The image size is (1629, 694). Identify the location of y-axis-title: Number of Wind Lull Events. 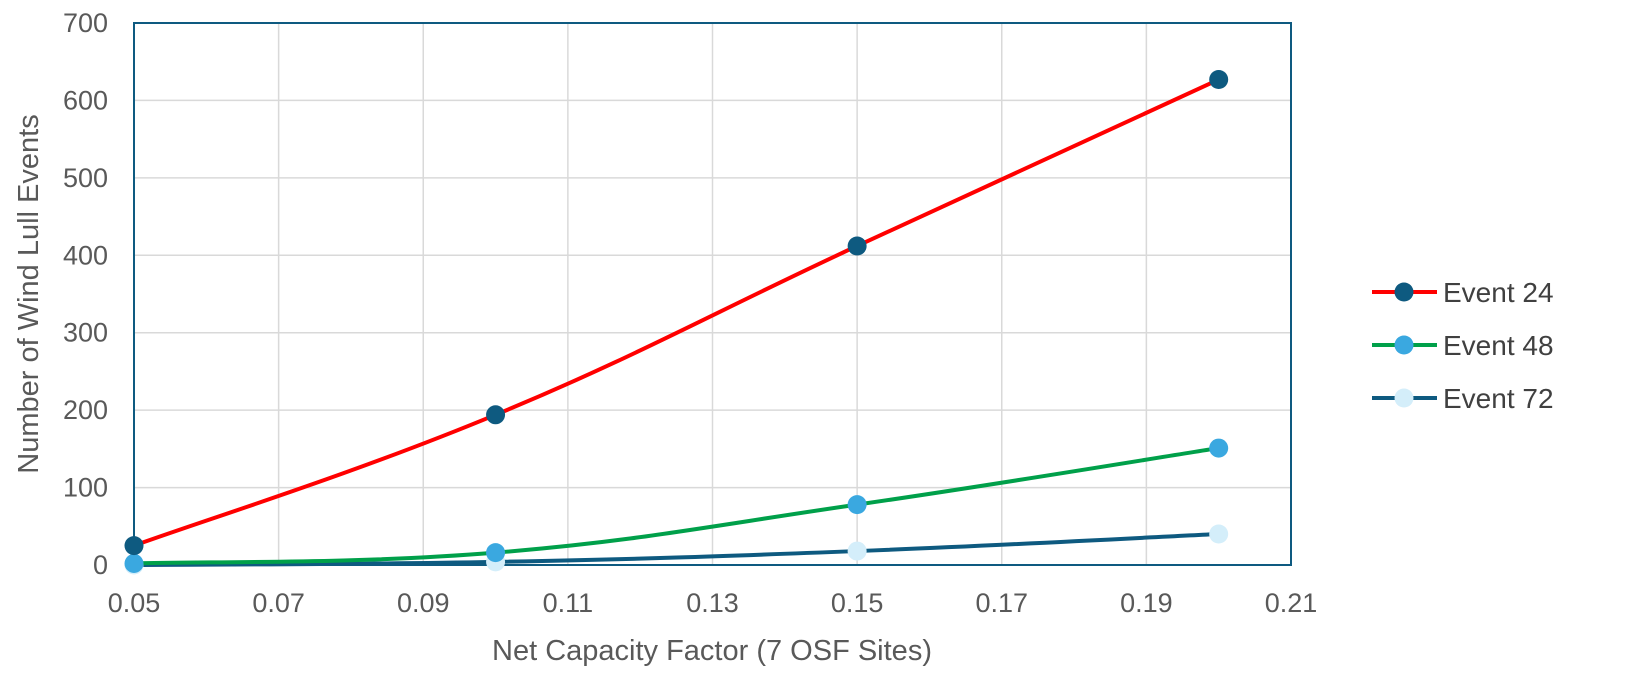
(29, 293).